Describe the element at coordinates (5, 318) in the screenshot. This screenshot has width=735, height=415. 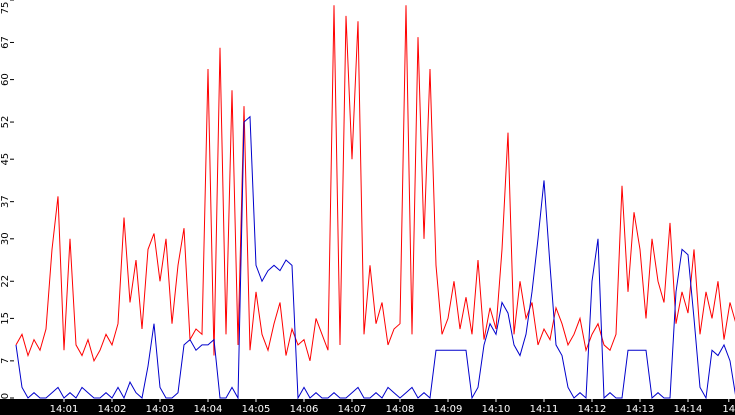
I see `y-tick-label: 15` at that location.